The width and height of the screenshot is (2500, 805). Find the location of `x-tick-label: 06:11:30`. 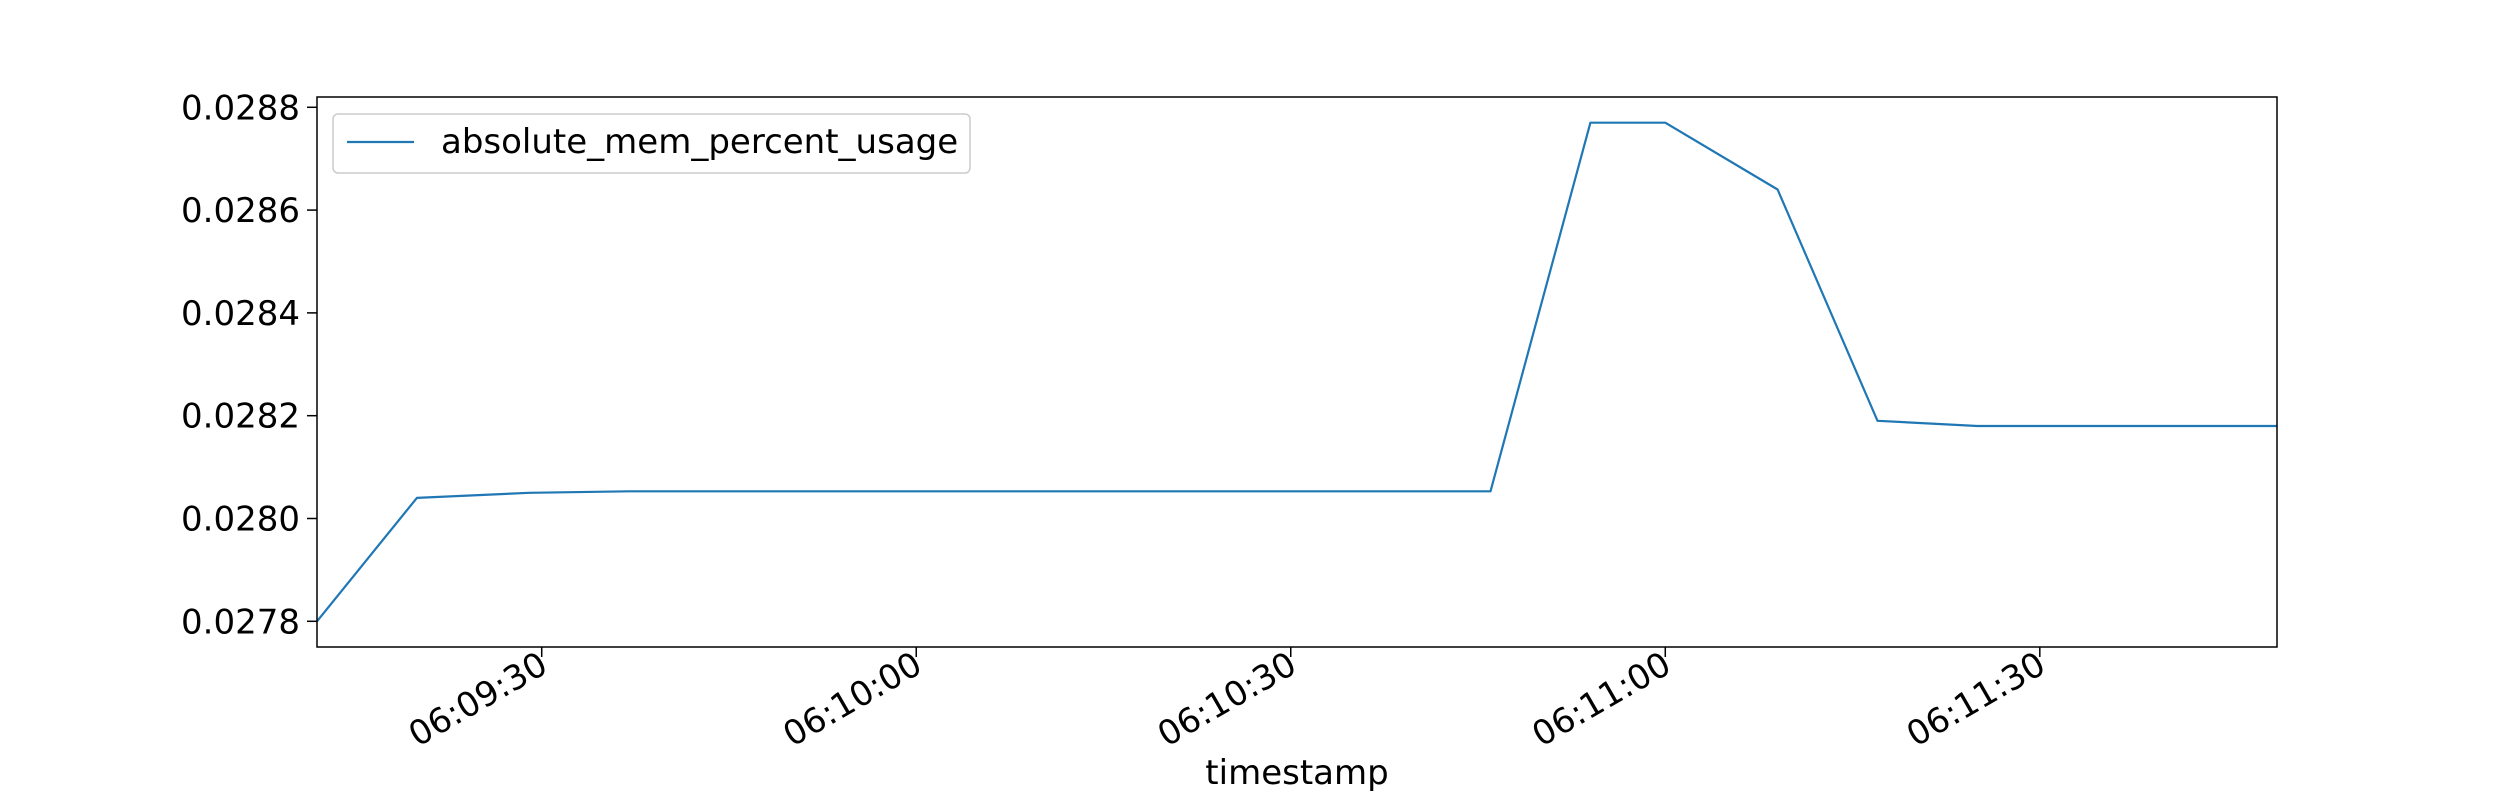

x-tick-label: 06:11:30 is located at coordinates (1976, 699).